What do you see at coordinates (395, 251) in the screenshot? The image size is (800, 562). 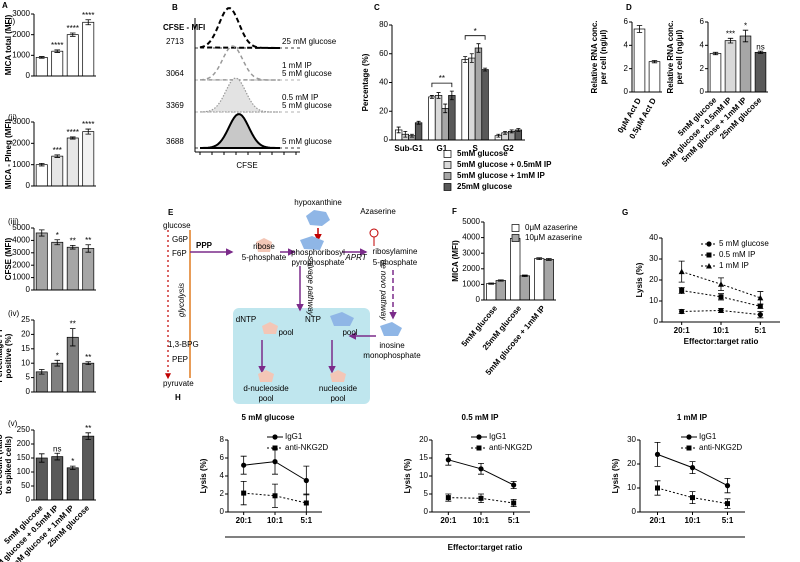 I see `diagram-label: ribosylamine` at bounding box center [395, 251].